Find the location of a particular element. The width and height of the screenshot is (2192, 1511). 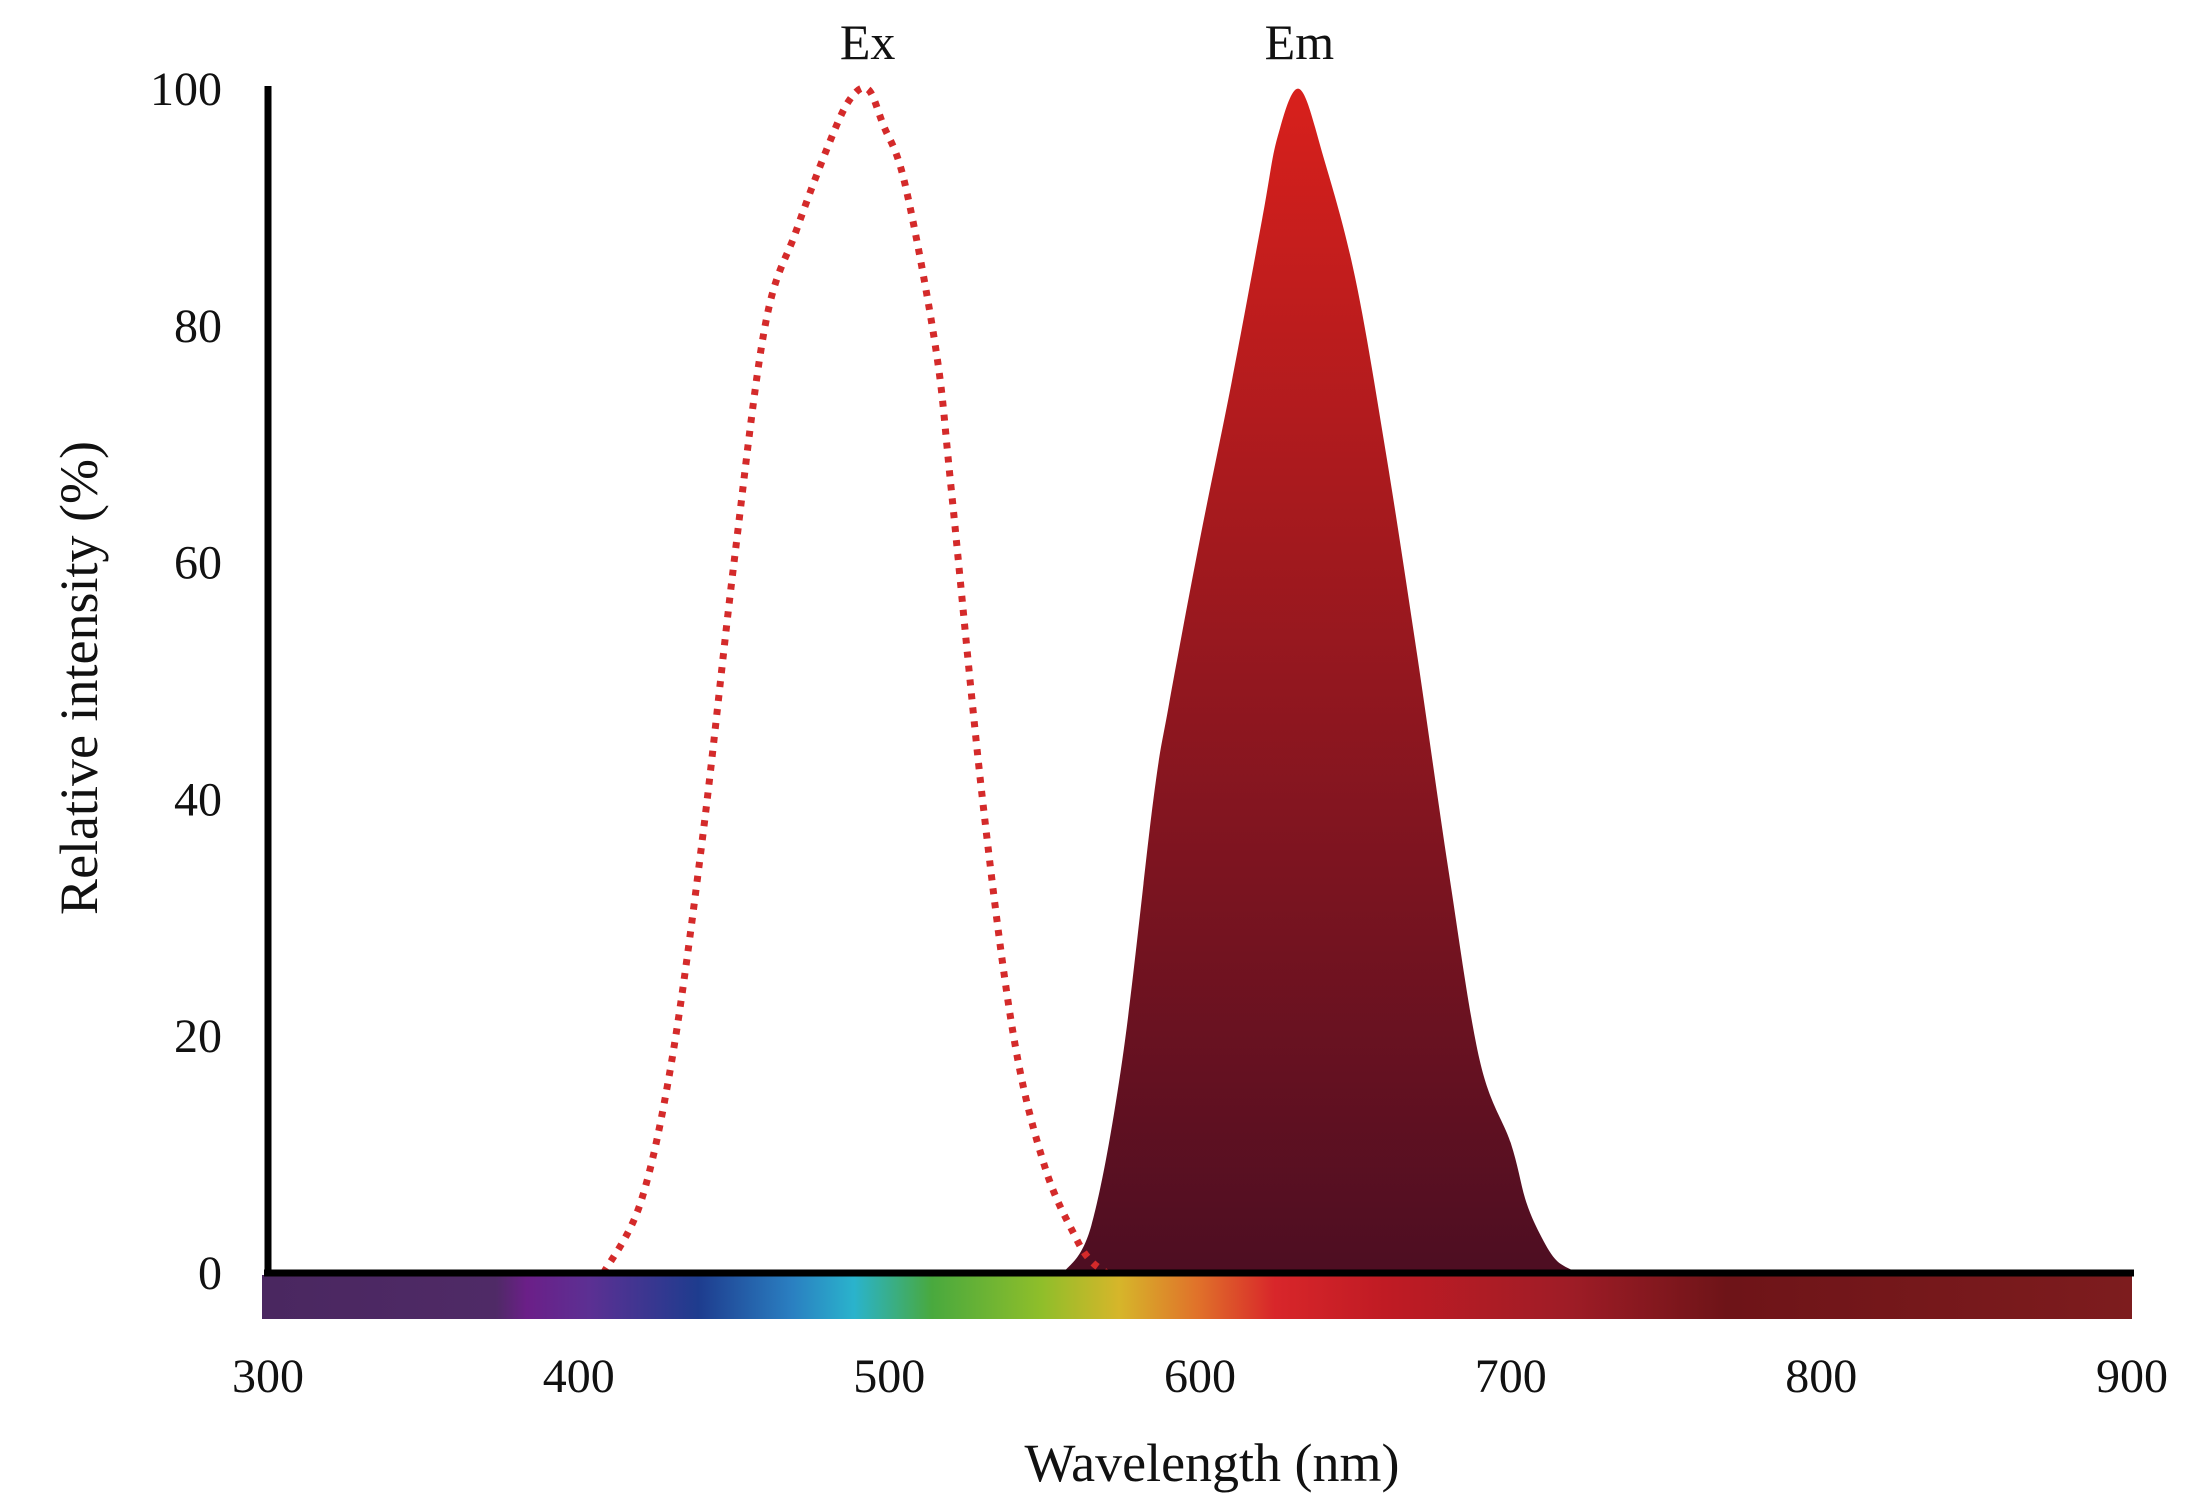

y-tick-label: 100 is located at coordinates (186, 89).